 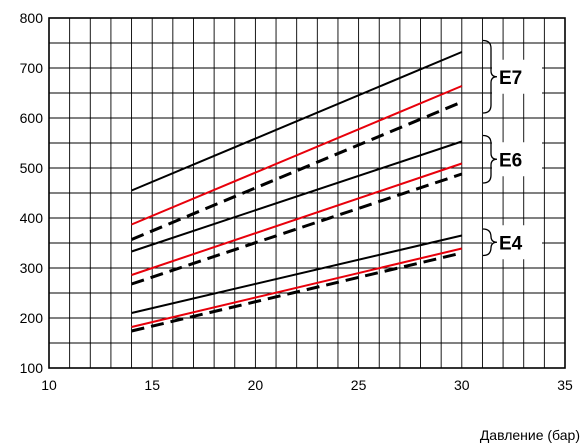 I want to click on x-tick-label: 20, so click(x=256, y=385).